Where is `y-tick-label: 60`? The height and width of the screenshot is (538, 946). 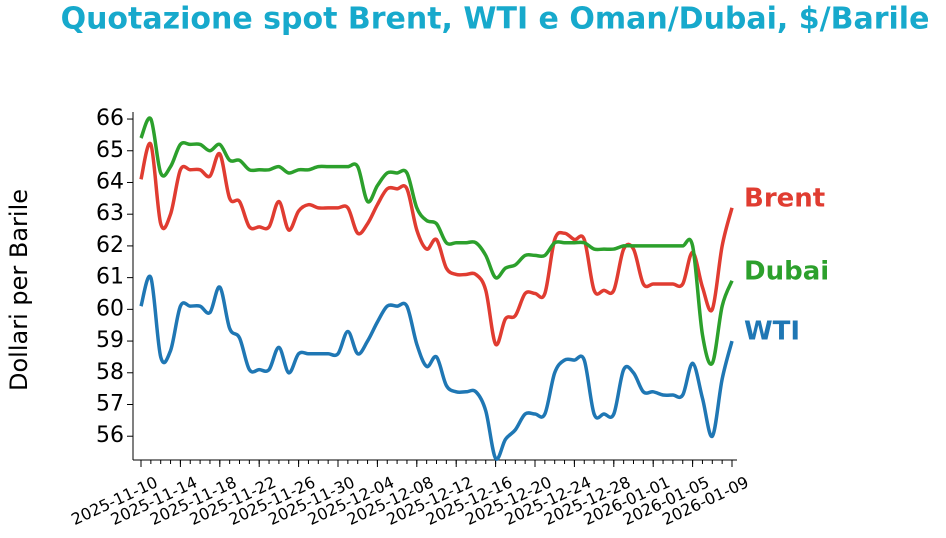
y-tick-label: 60 is located at coordinates (110, 308).